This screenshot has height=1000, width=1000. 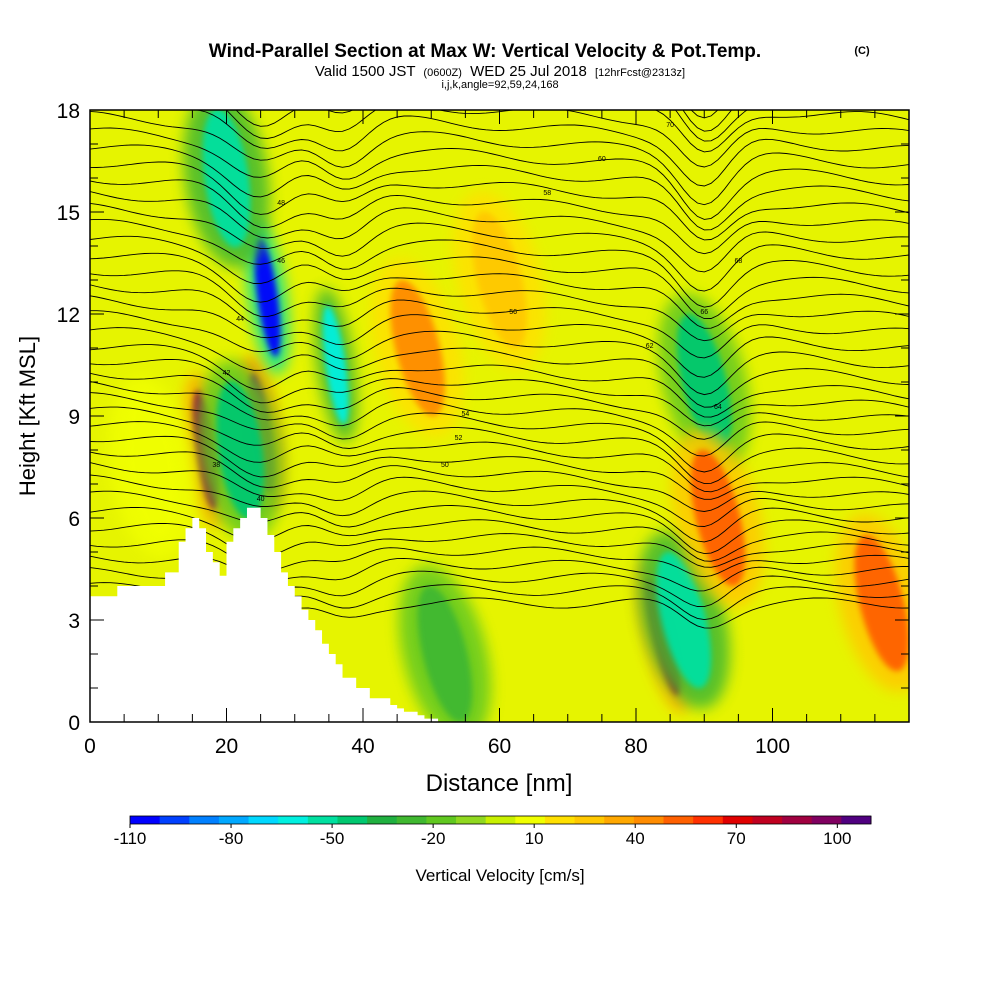 What do you see at coordinates (261, 499) in the screenshot?
I see `isentrope-label: 40` at bounding box center [261, 499].